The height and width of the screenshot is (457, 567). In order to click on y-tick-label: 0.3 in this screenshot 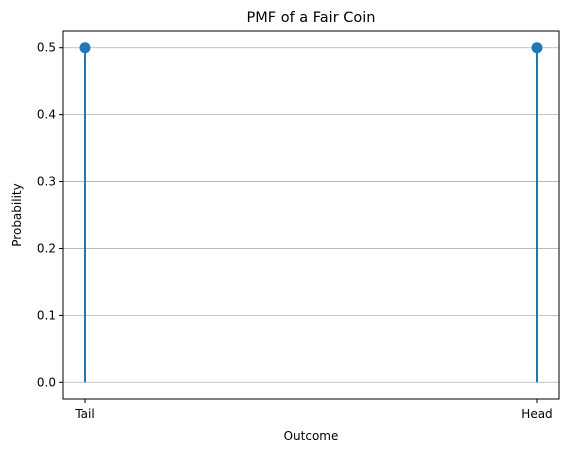, I will do `click(46, 182)`.